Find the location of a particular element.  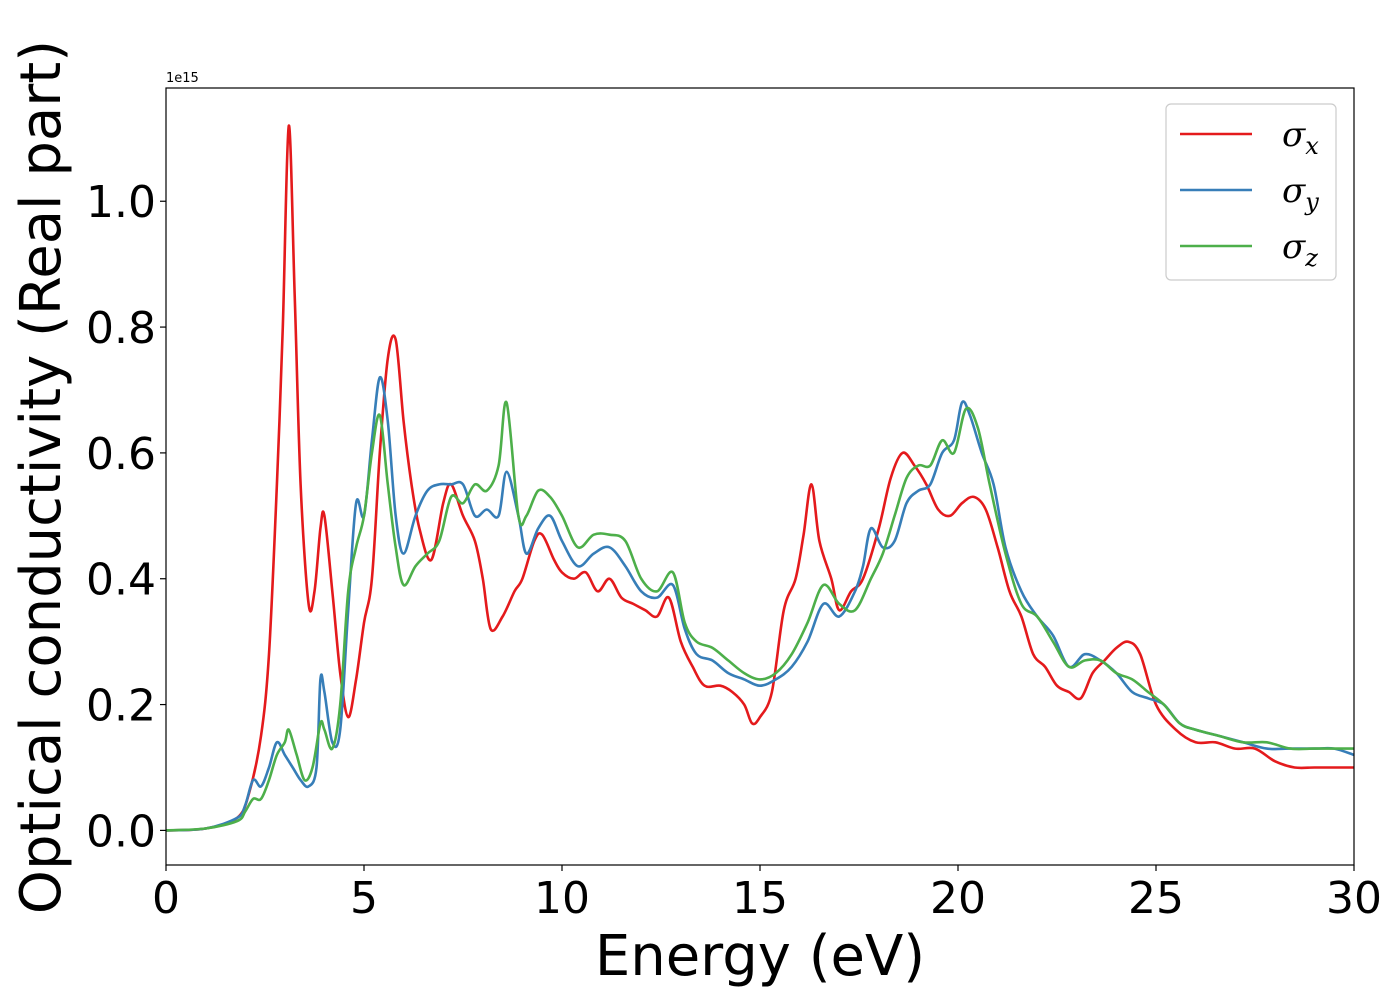

x-axis-title: Energy (eV) is located at coordinates (760, 956).